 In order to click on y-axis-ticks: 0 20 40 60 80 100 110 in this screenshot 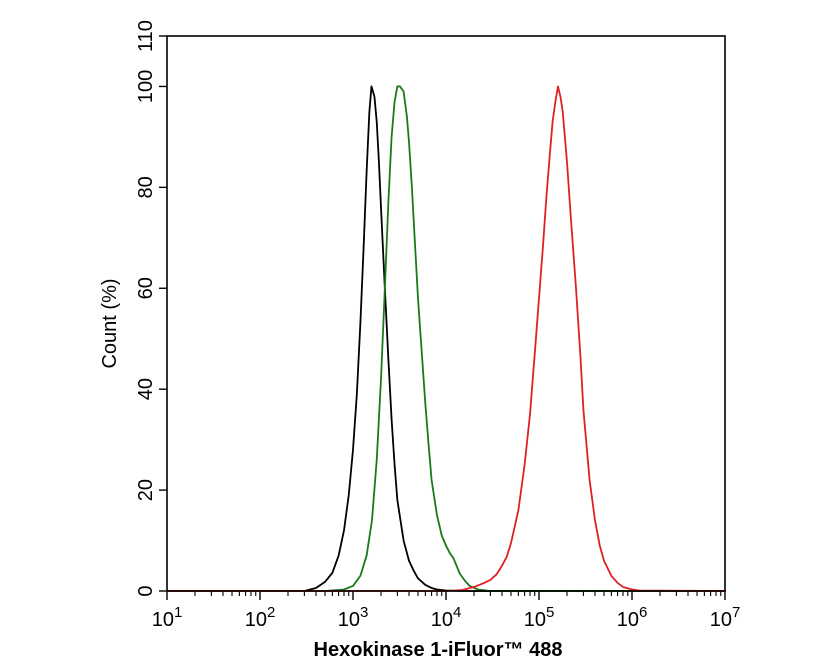, I will do `click(151, 308)`.